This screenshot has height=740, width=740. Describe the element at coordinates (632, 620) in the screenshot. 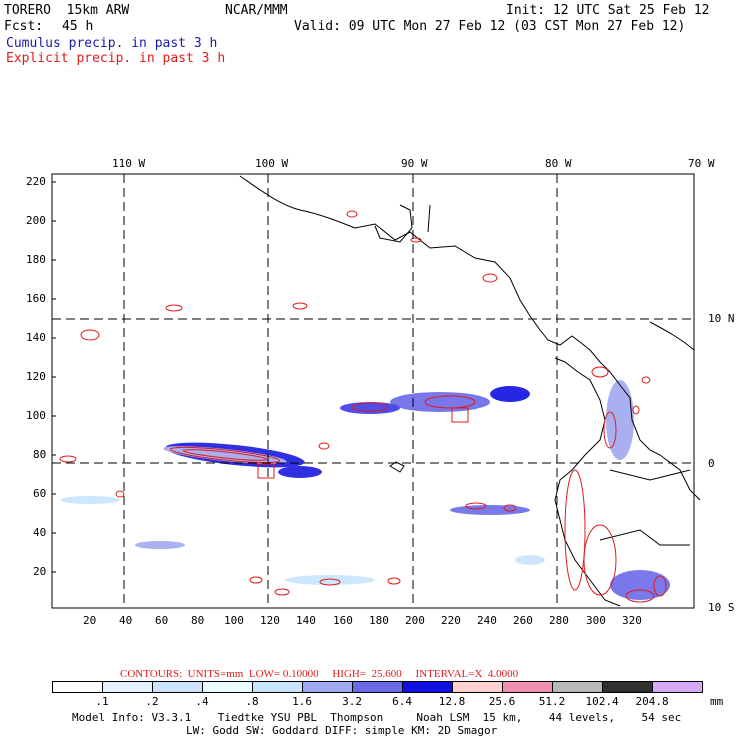

I see `x-tick: 320` at that location.